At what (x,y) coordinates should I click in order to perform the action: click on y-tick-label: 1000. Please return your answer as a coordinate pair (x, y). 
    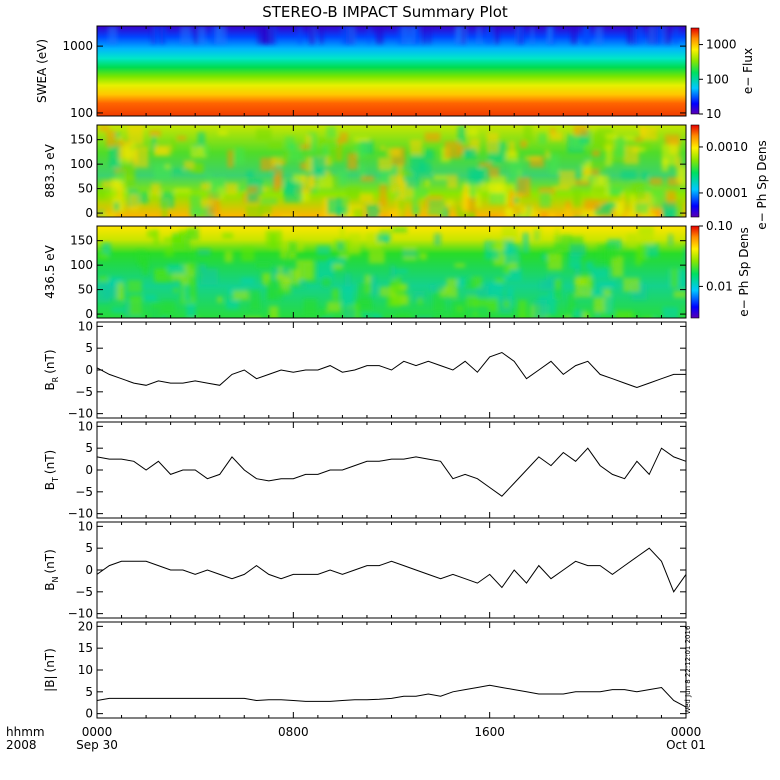
    Looking at the image, I should click on (77, 46).